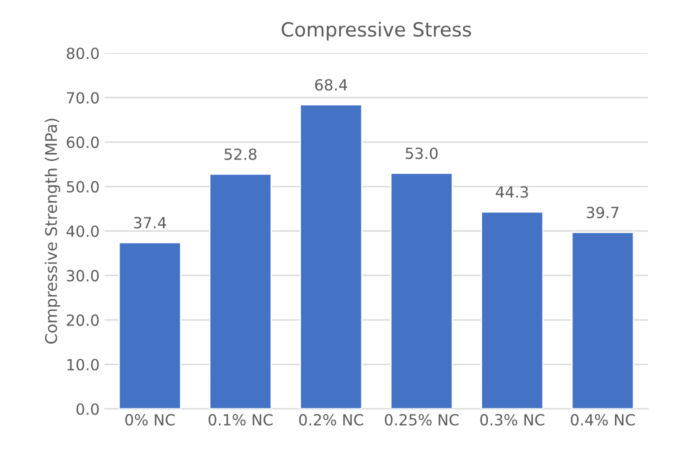 This screenshot has width=675, height=462. Describe the element at coordinates (240, 420) in the screenshot. I see `x-tick-label: 0.1% NC` at that location.